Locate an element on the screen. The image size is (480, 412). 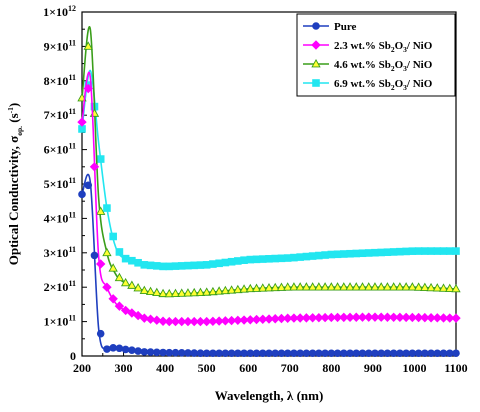
y-tick-mantissa: 9×10 is located at coordinates (56, 46).